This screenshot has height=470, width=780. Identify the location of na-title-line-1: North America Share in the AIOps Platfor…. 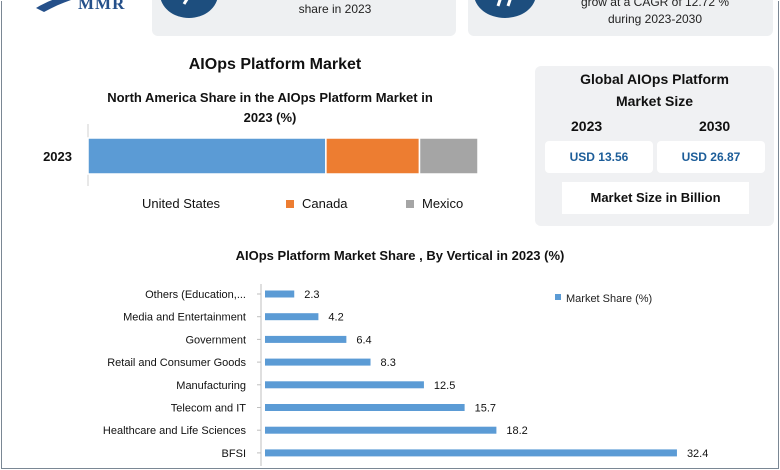
(270, 97).